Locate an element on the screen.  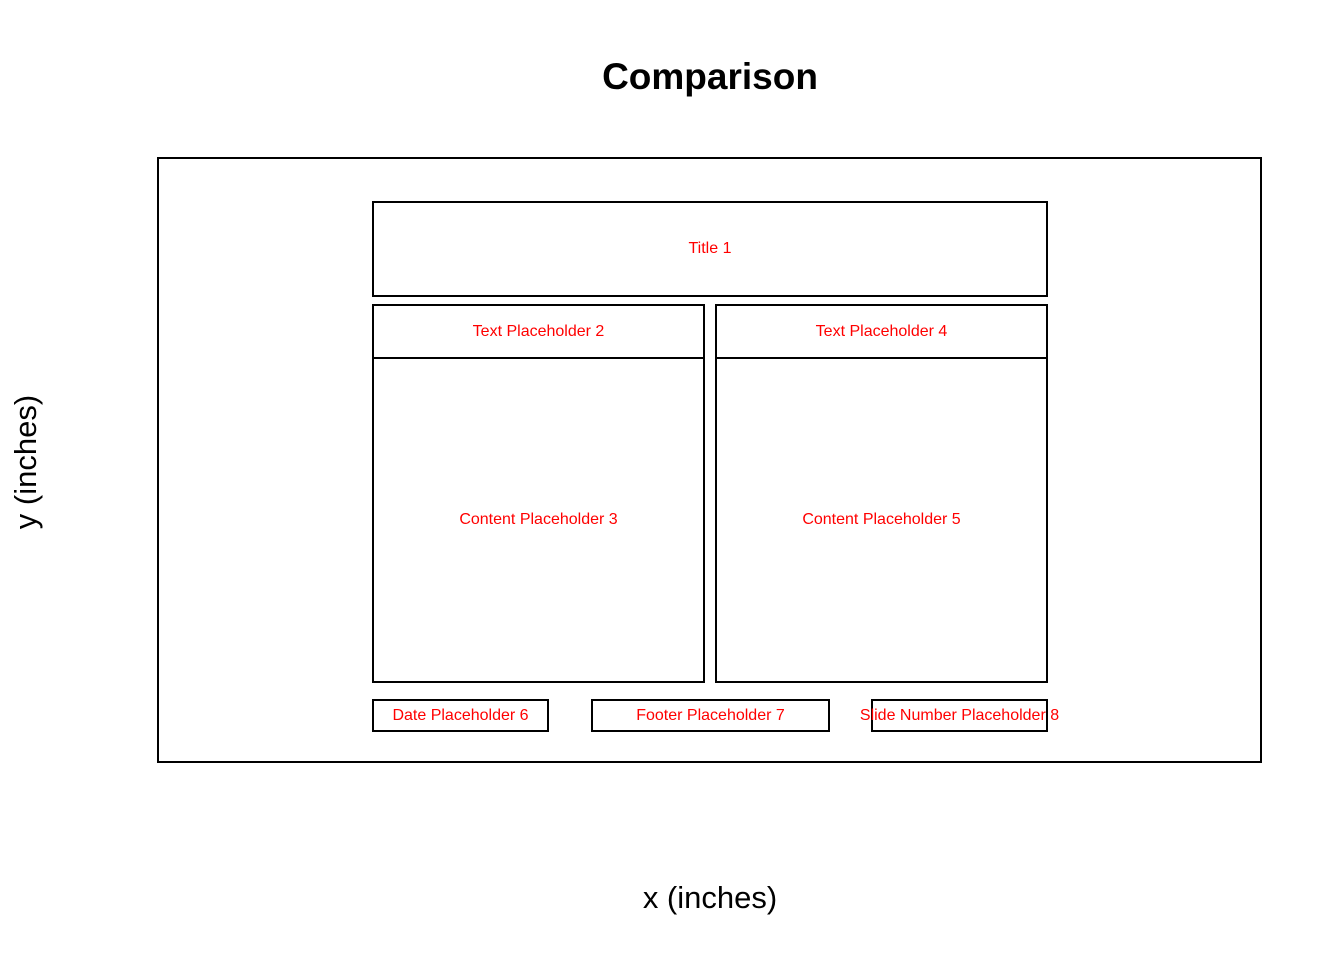
date-placeholder-label: Date Placeholder 6 is located at coordinates (460, 715).